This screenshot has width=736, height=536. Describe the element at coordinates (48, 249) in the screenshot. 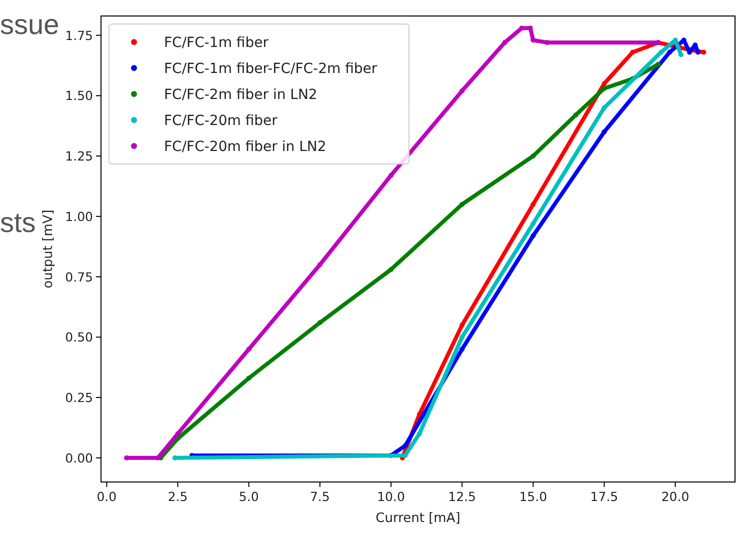

I see `y-axis-title: output [mV]` at that location.